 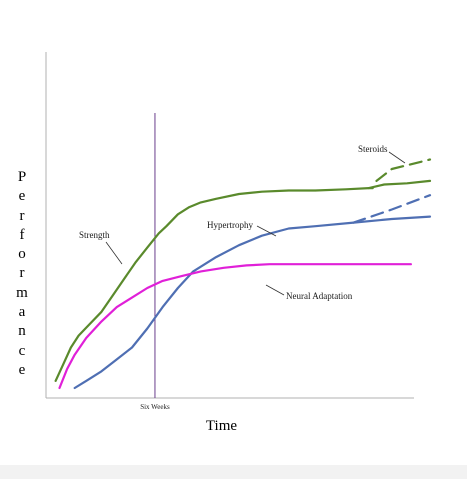 I want to click on series-label-strength: Strength, so click(x=94, y=235).